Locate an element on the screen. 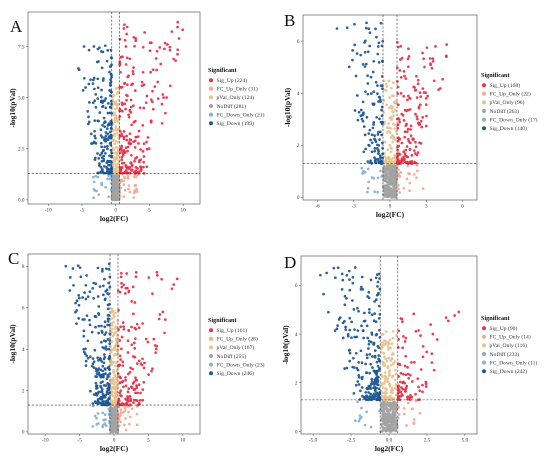 This screenshot has width=550, height=462. y-tick-label: 7.5 is located at coordinates (21, 48).